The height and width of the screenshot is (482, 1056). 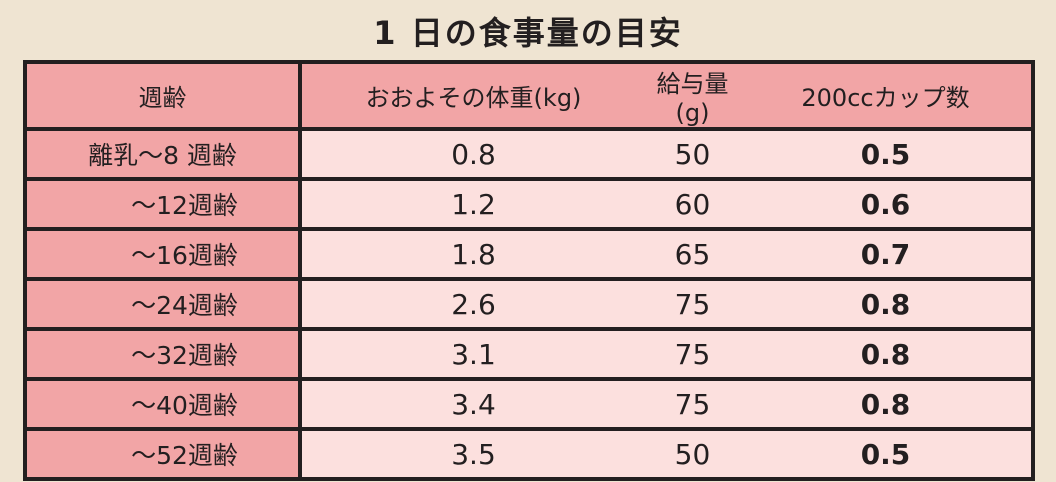 What do you see at coordinates (472, 94) in the screenshot?
I see `header-weight: おおよその体重(kg)` at bounding box center [472, 94].